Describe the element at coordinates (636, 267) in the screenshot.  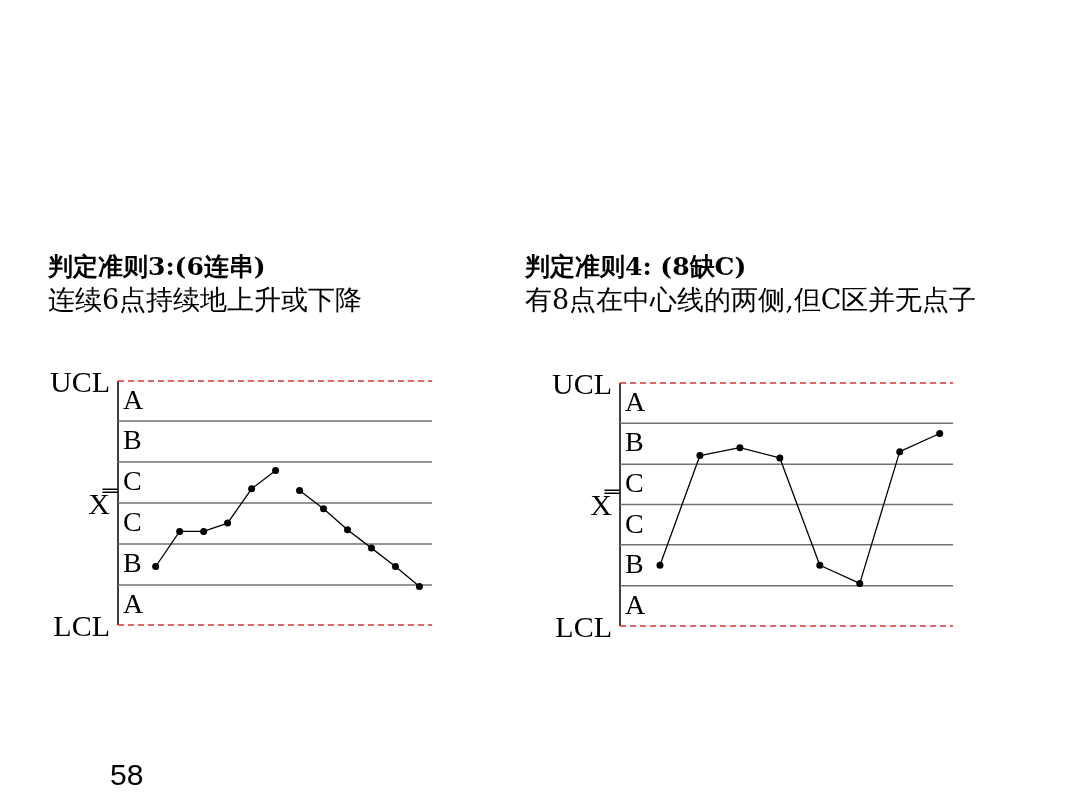
I see `chart-title: 判定准则4: (8缺C)` at that location.